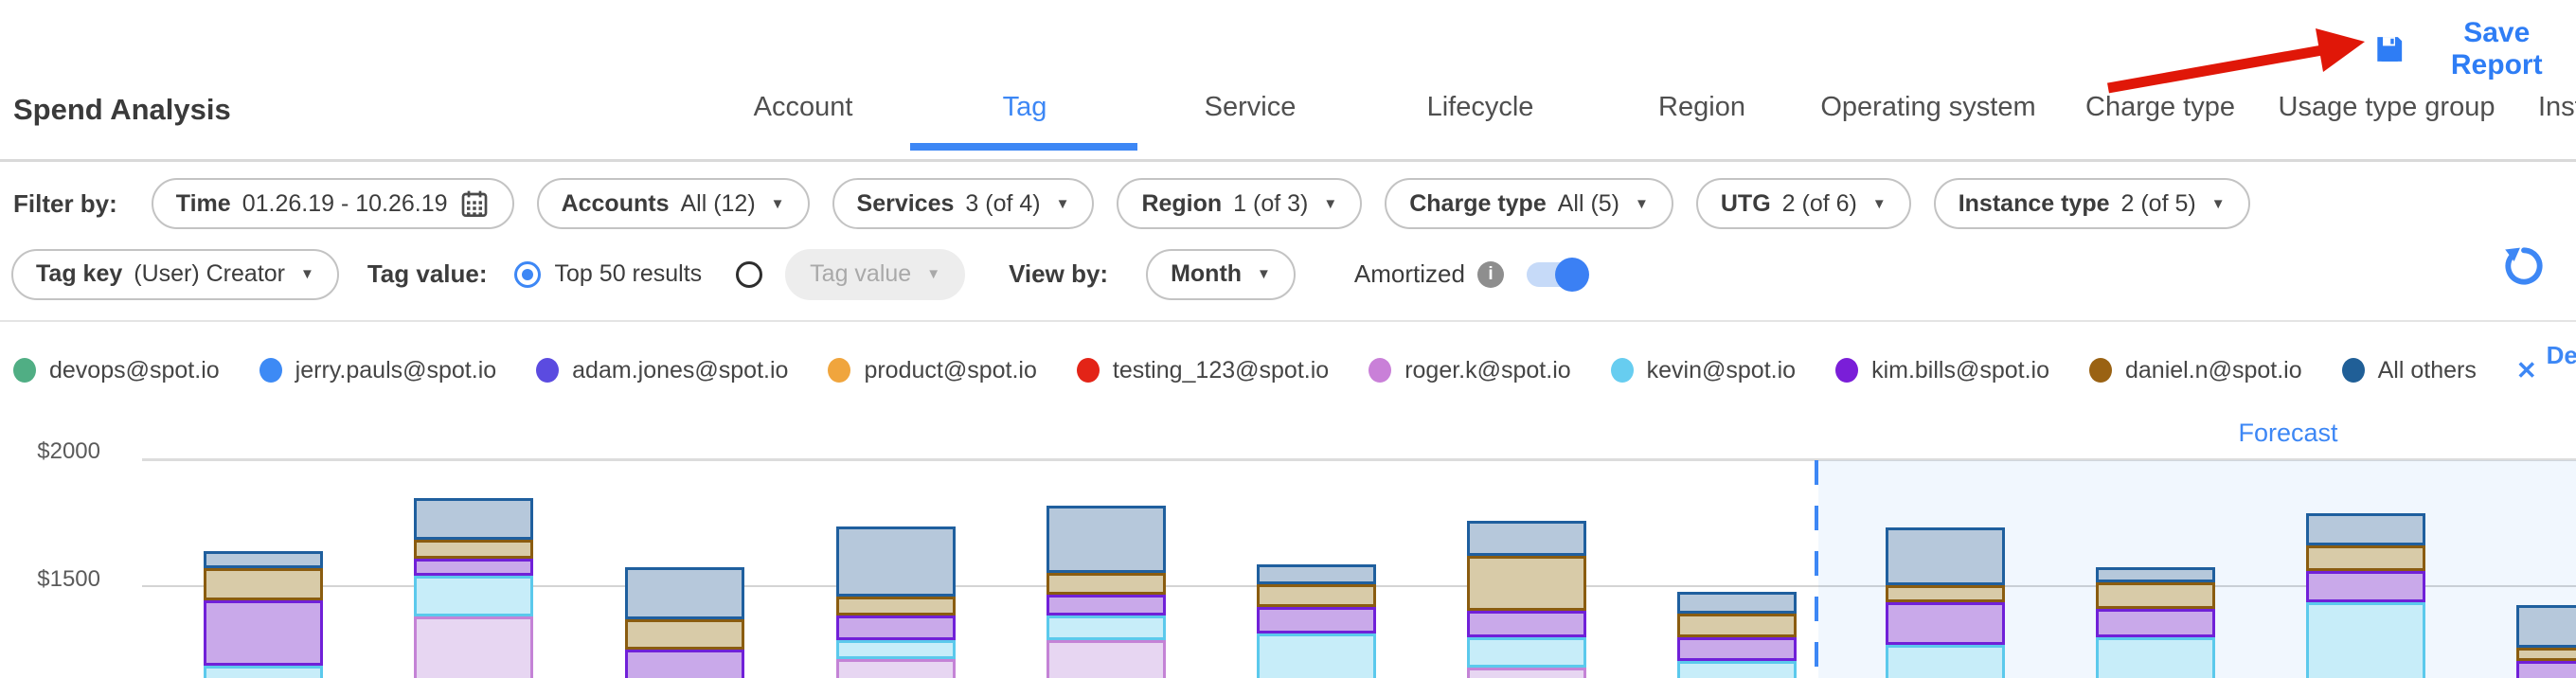 The image size is (2576, 678). Describe the element at coordinates (263, 672) in the screenshot. I see `bar1-segment-kevin` at that location.